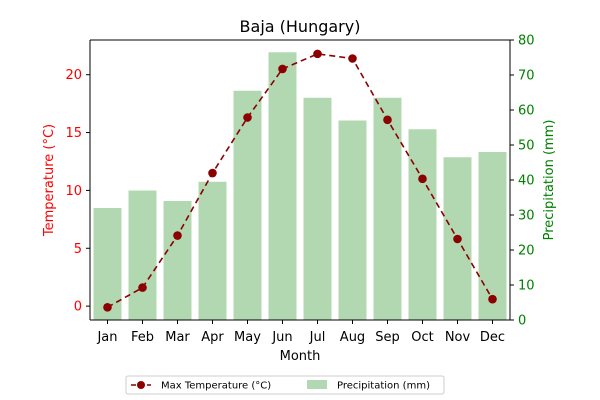 The image size is (600, 400). I want to click on x-tick-label: Feb, so click(142, 337).